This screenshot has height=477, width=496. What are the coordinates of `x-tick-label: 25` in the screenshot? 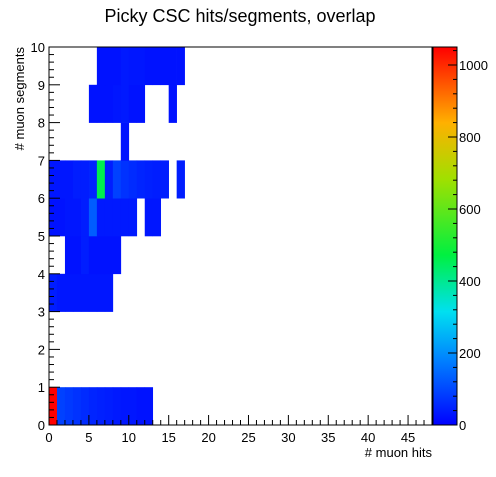 It's located at (248, 437).